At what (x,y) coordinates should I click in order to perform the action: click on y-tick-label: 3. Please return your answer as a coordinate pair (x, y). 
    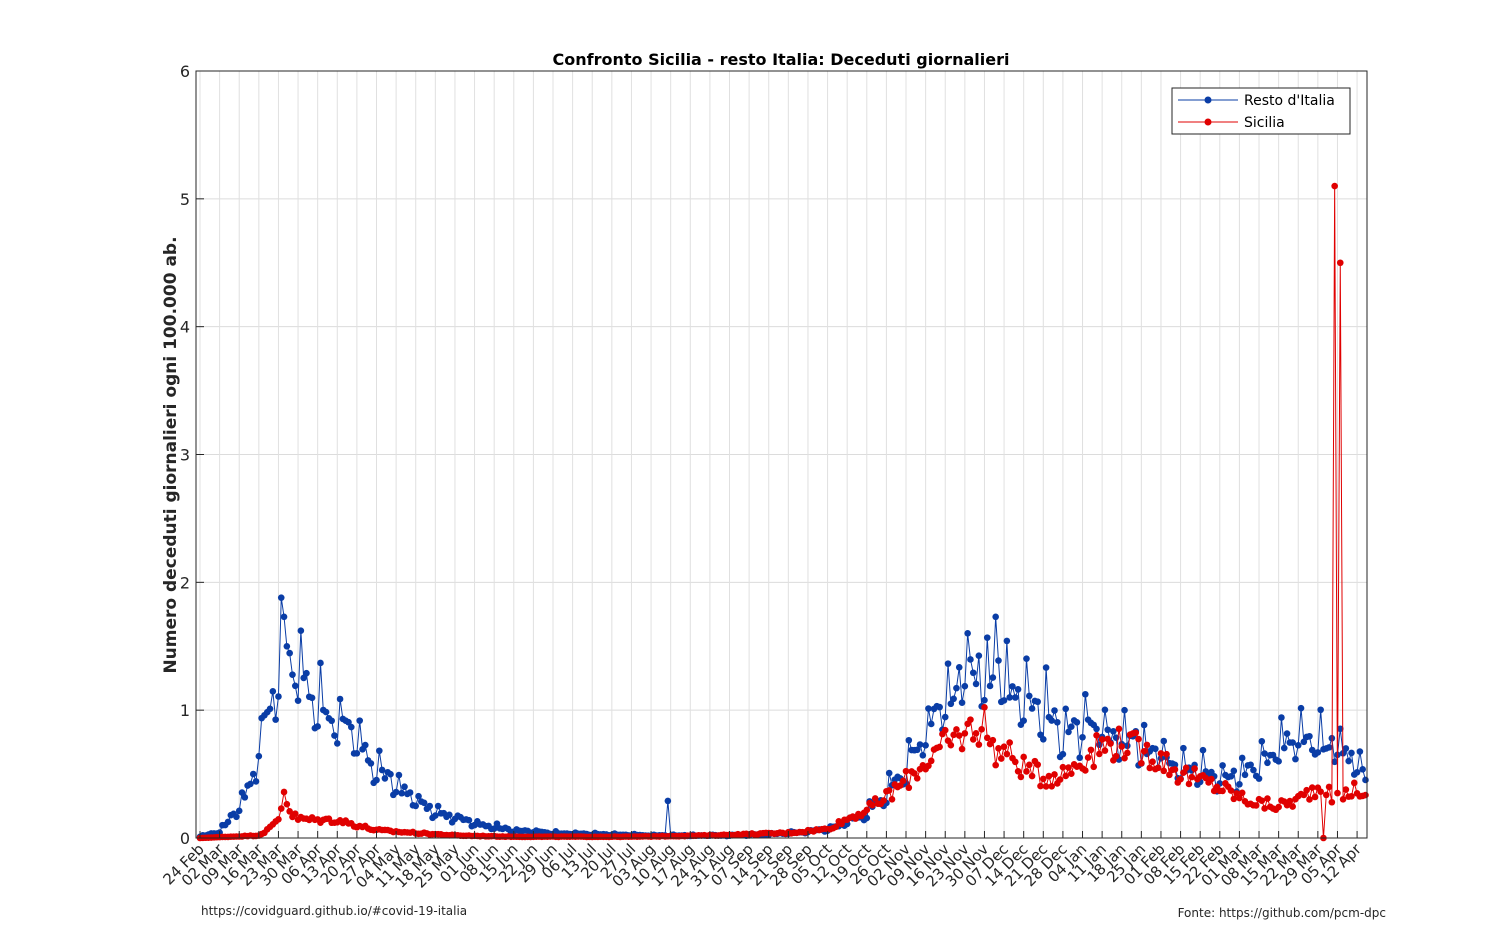
    Looking at the image, I should click on (185, 455).